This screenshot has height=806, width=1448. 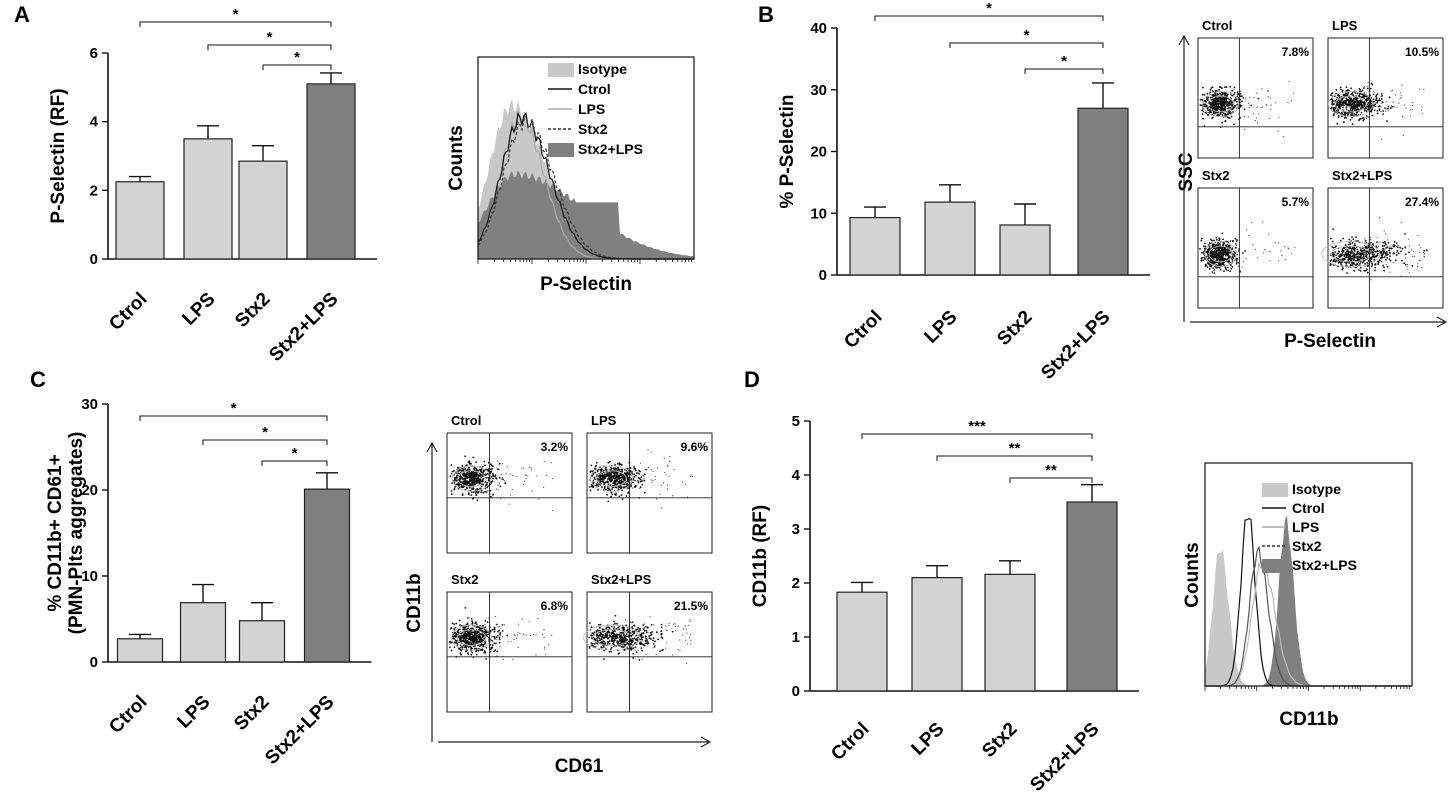 I want to click on flow-plot-lps: LPS 9.6%, so click(x=649, y=483).